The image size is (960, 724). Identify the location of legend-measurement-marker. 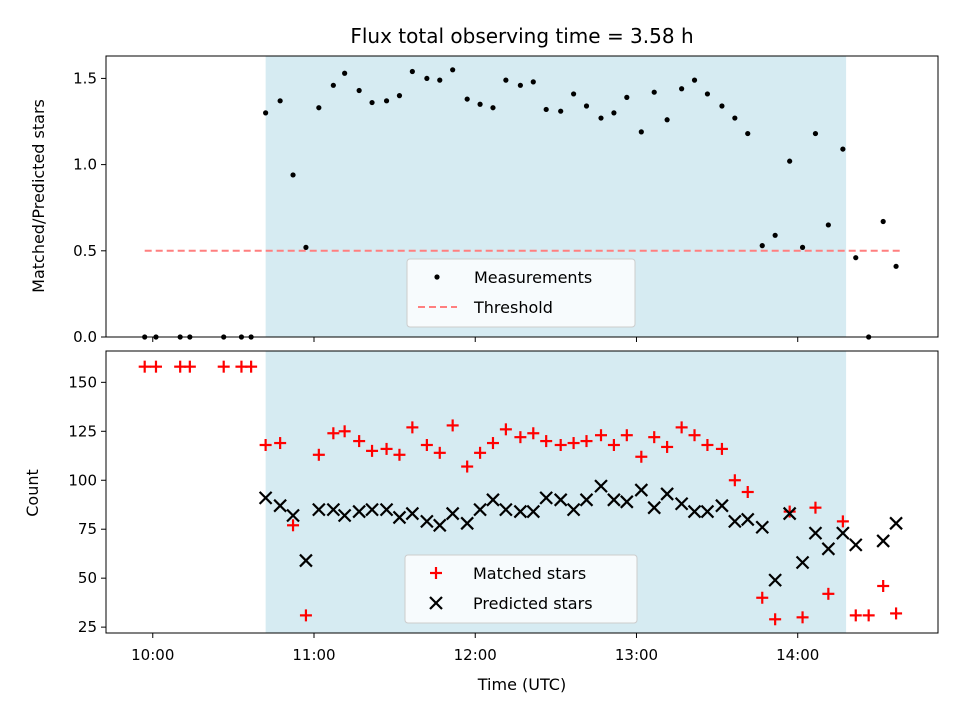
(437, 277).